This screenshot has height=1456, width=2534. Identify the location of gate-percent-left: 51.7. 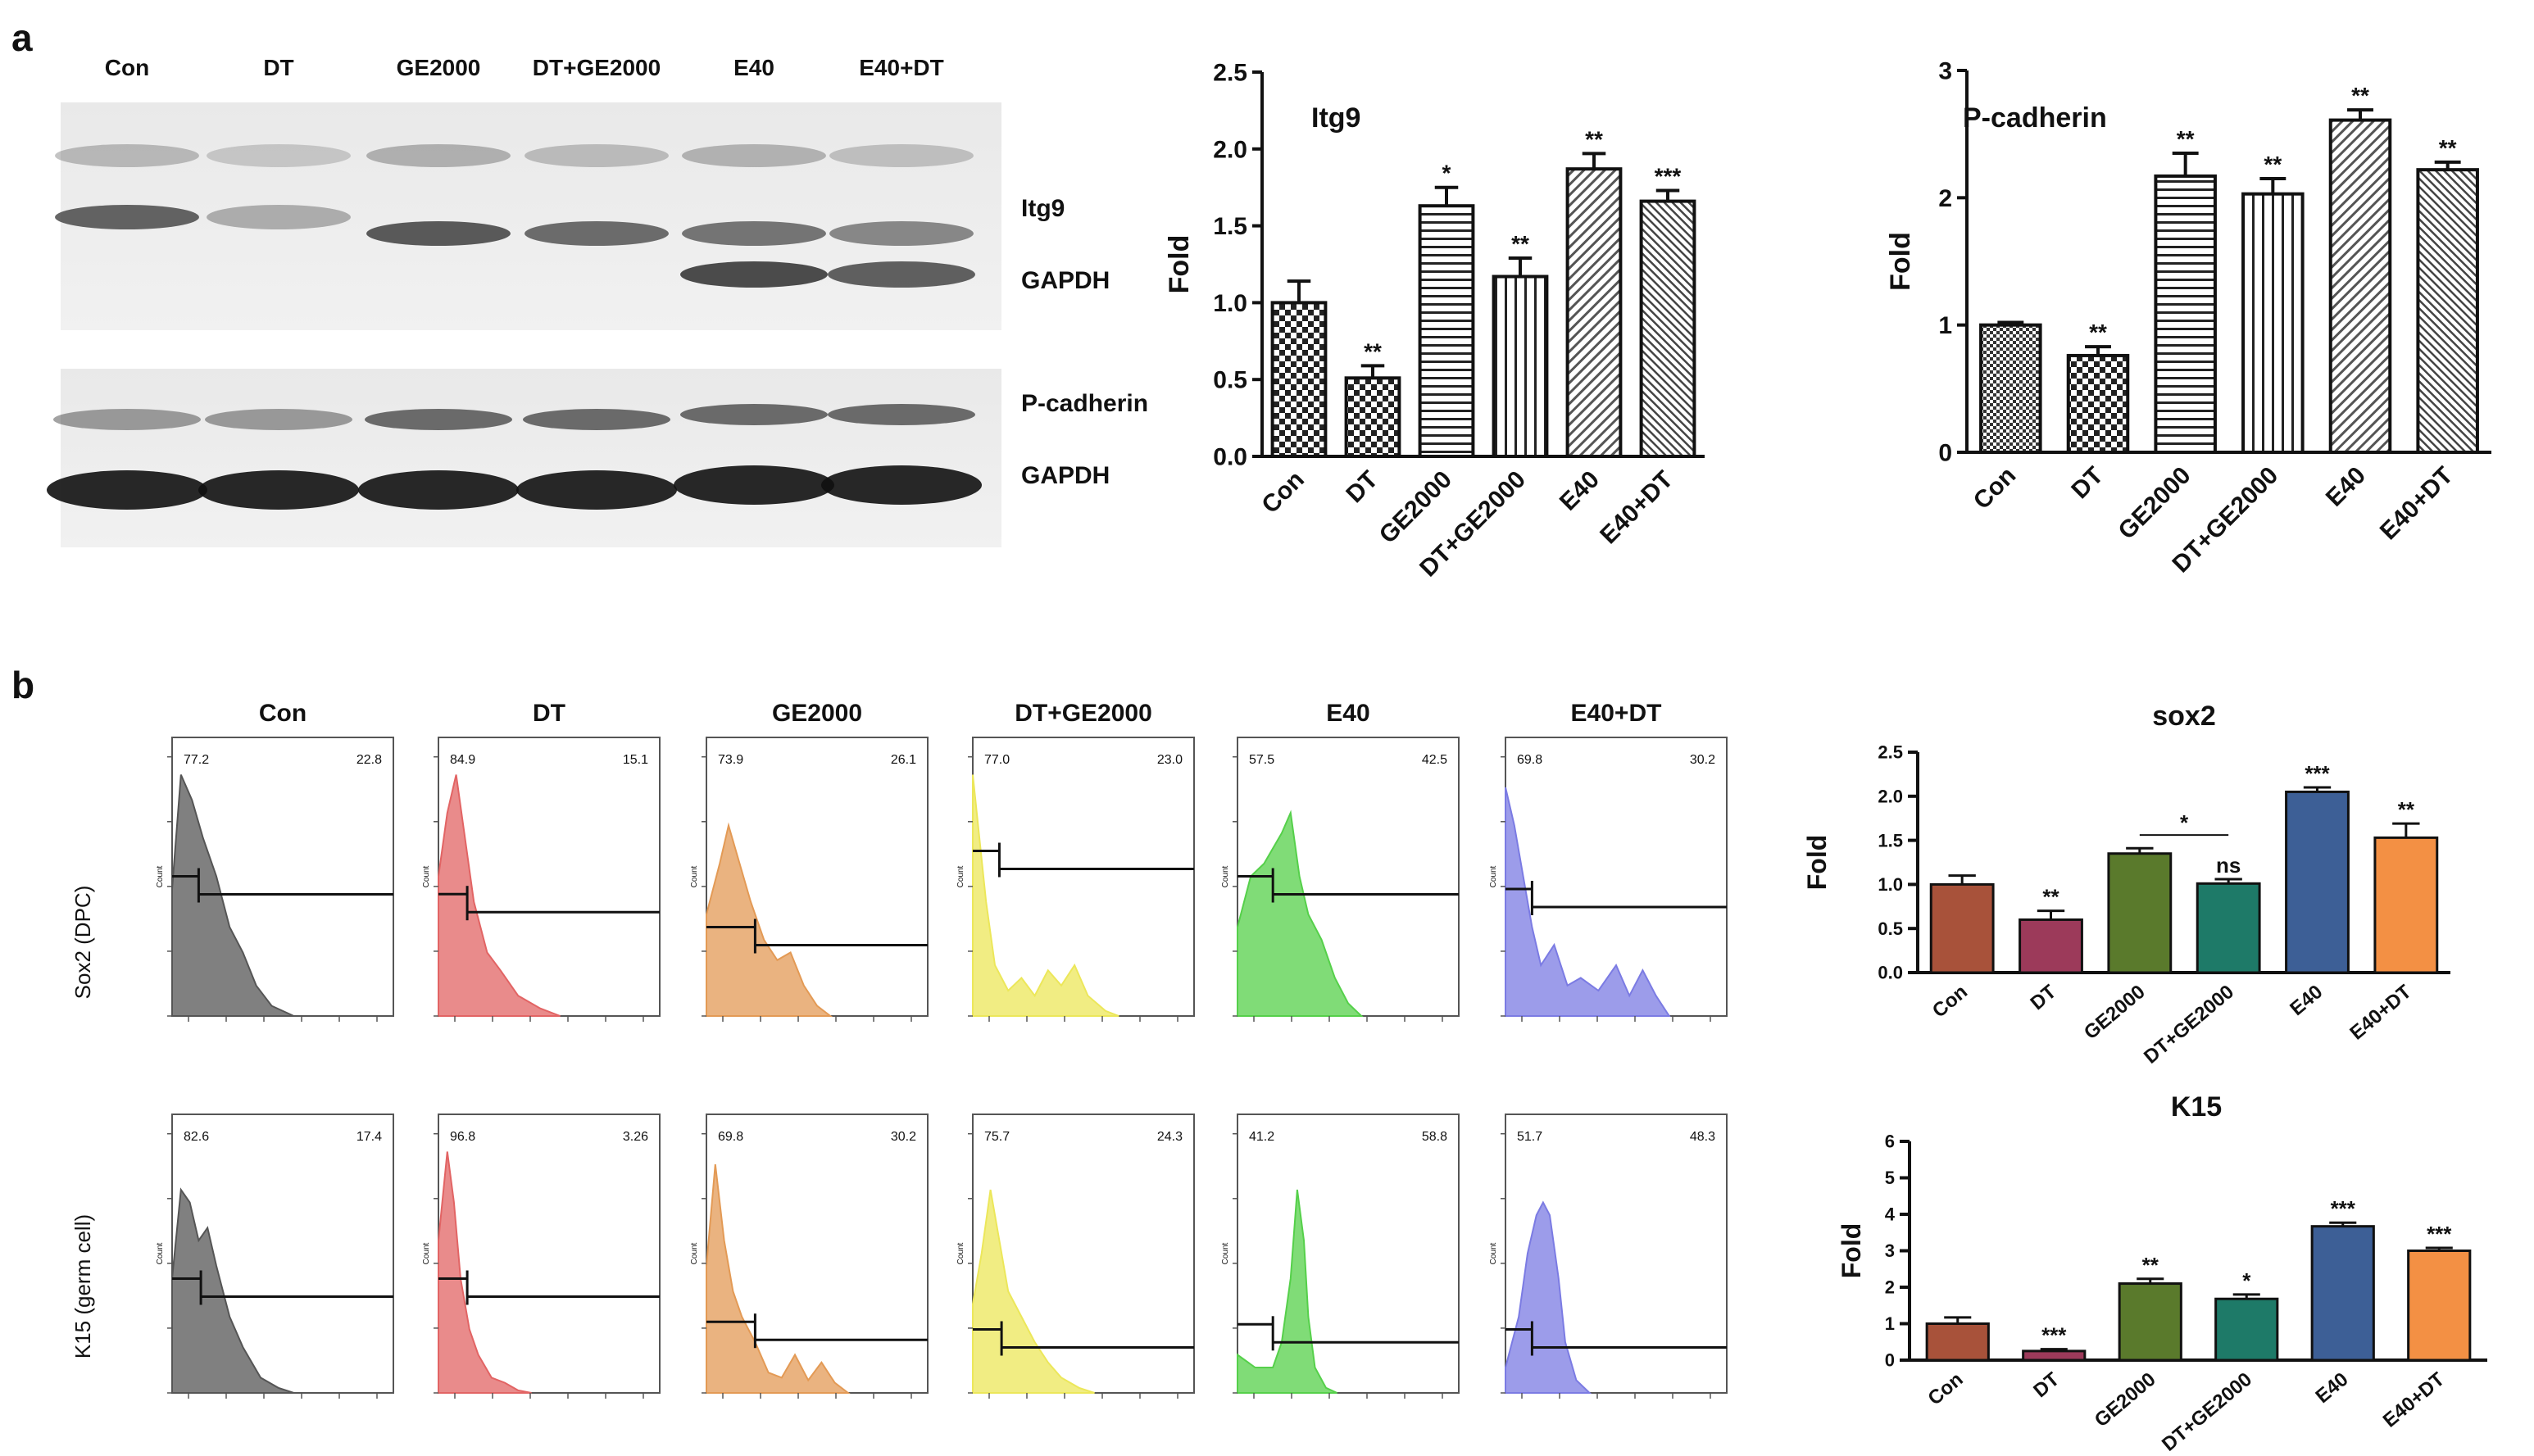
(1529, 1137).